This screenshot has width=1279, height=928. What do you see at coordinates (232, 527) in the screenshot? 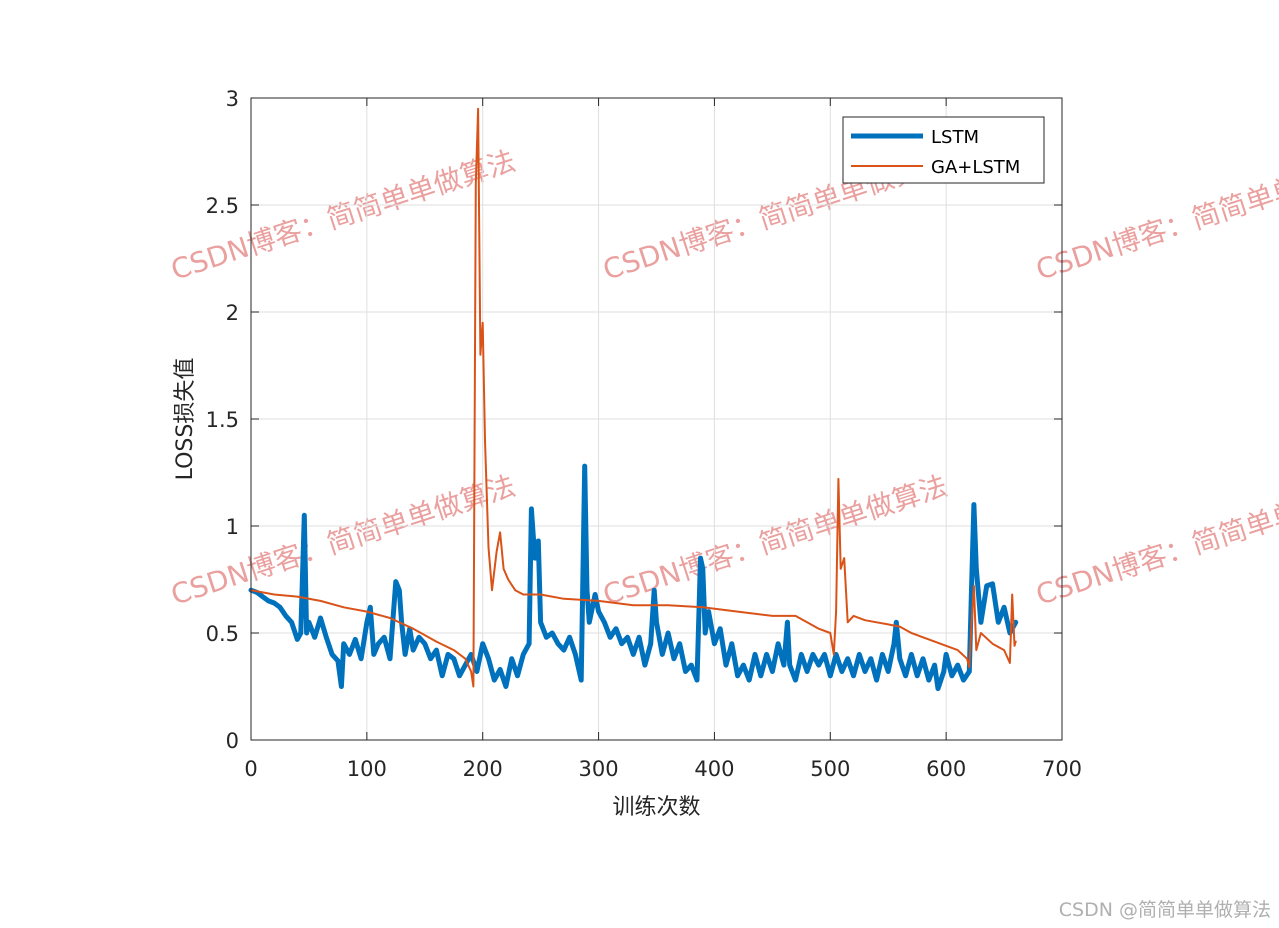
I see `y-tick-label: 1` at bounding box center [232, 527].